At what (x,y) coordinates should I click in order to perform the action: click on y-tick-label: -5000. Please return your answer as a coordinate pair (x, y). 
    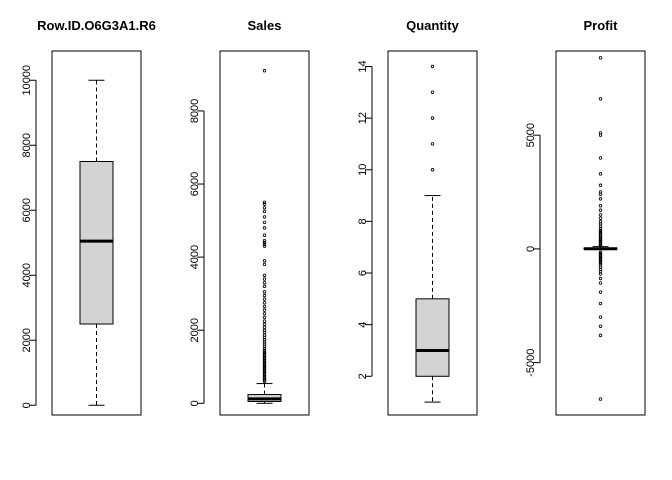
    Looking at the image, I should click on (531, 363).